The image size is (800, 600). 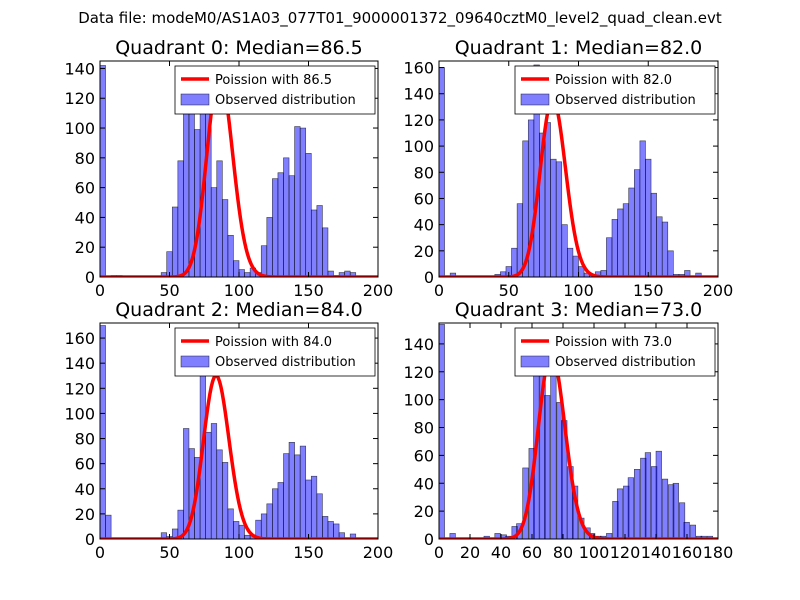 What do you see at coordinates (239, 310) in the screenshot?
I see `chart-title: Quadrant 2: Median=84.0` at bounding box center [239, 310].